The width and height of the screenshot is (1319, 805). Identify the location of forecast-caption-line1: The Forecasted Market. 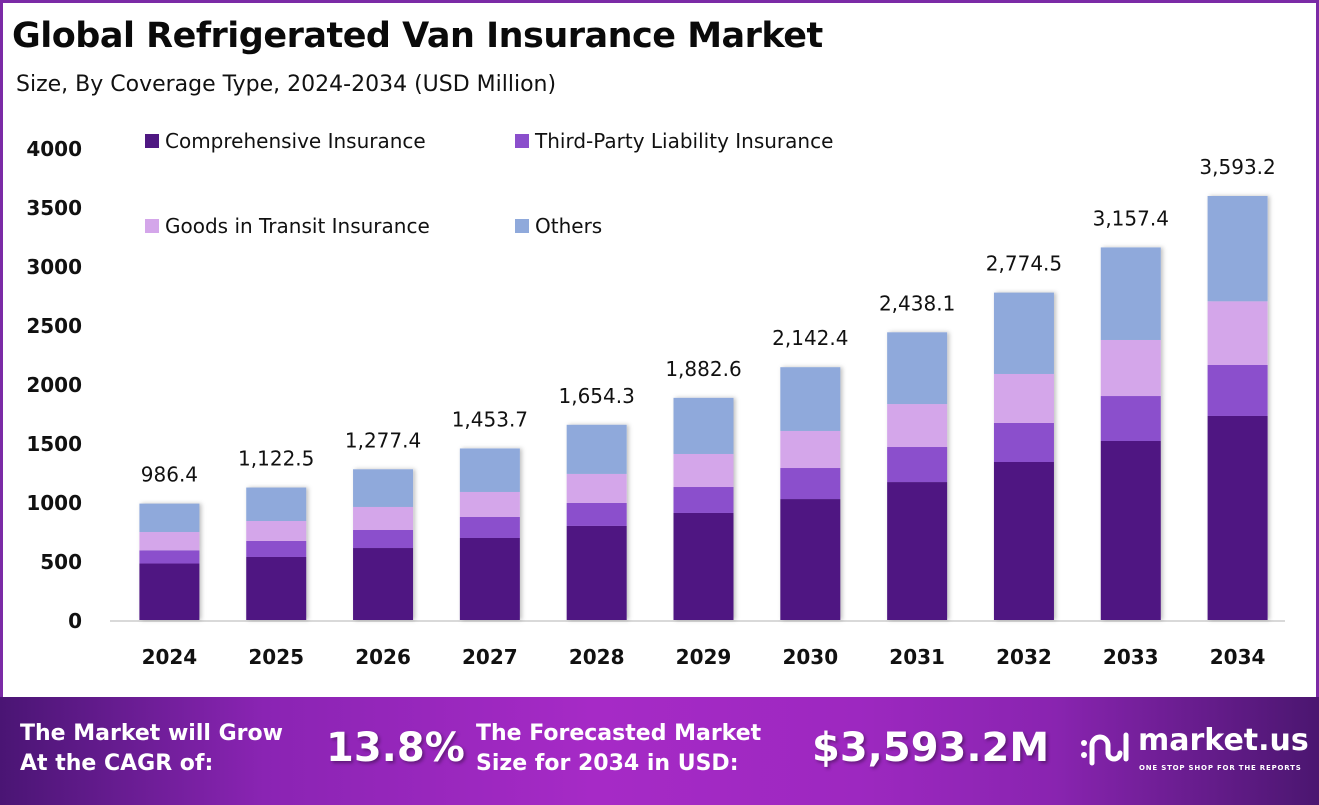
(619, 733).